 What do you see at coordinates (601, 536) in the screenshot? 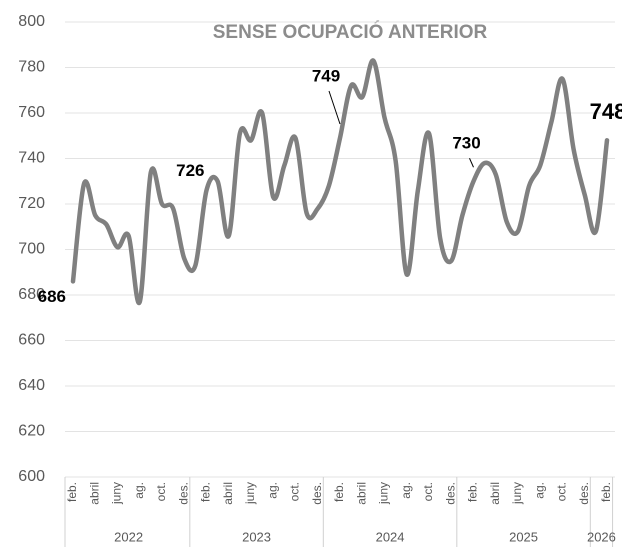
I see `year-label: 2026` at bounding box center [601, 536].